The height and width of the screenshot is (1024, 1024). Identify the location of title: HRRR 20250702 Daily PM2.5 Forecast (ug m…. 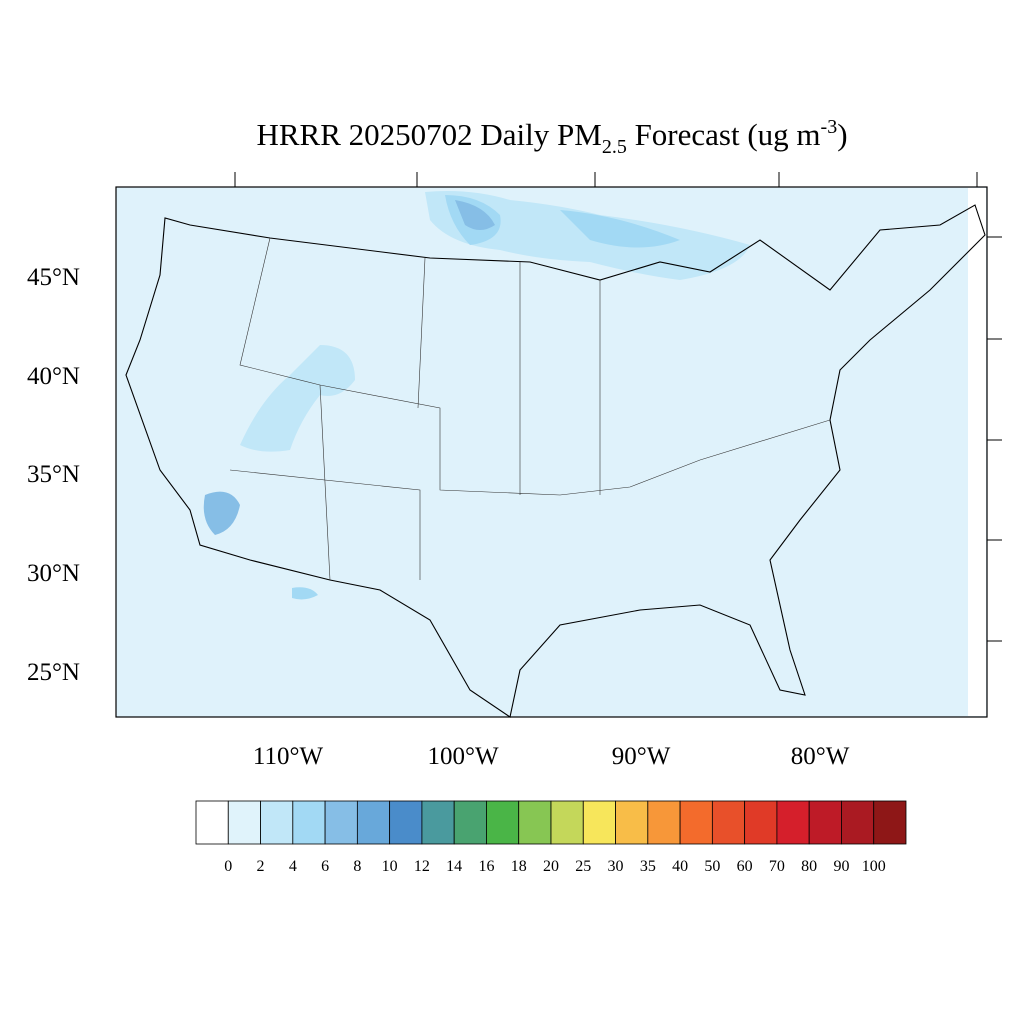
(551, 137).